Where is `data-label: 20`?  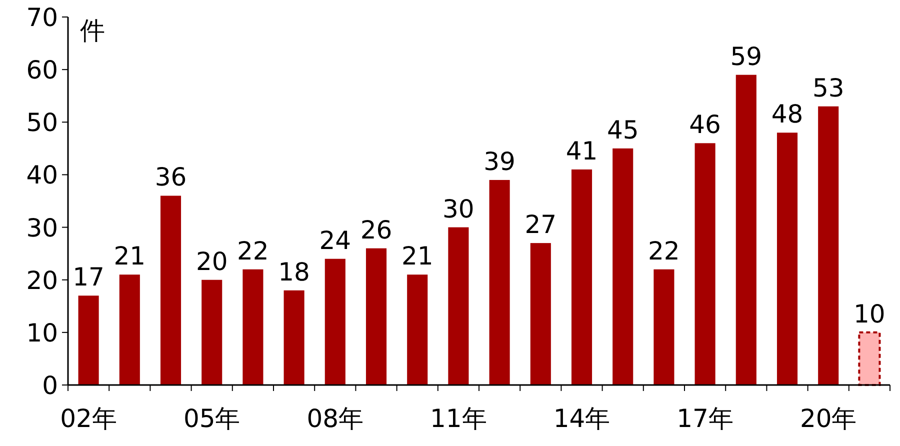 data-label: 20 is located at coordinates (212, 261).